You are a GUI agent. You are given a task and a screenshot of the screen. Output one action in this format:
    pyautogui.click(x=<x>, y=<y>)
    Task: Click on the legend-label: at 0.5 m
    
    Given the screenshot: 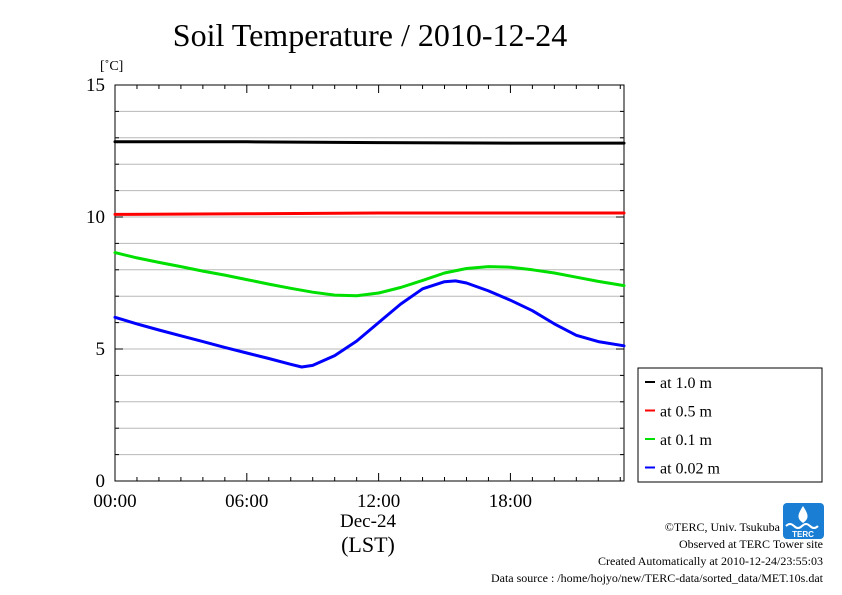 What is the action you would take?
    pyautogui.click(x=686, y=412)
    